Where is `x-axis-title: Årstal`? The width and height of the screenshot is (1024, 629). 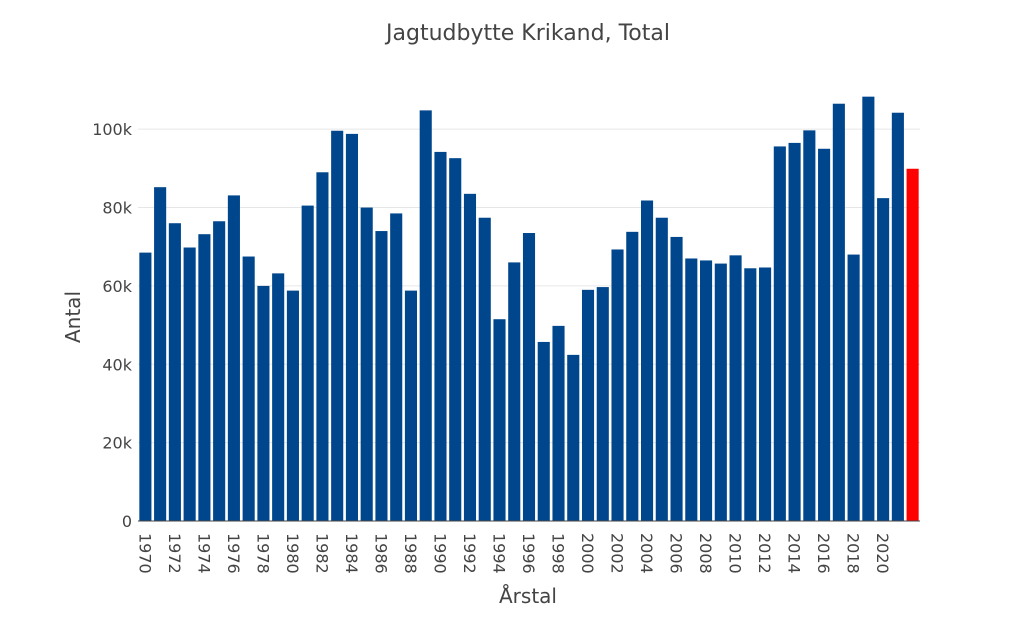
x-axis-title: Årstal is located at coordinates (528, 596).